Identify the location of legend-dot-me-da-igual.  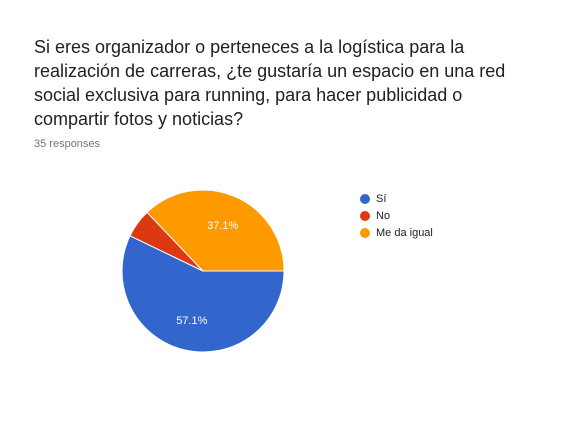
(365, 232).